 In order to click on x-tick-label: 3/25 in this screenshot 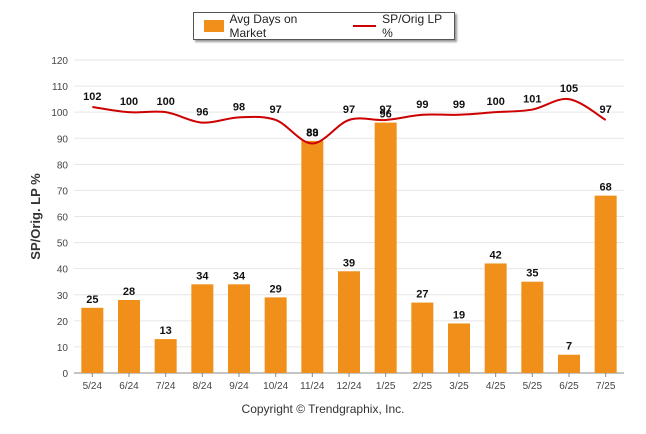, I will do `click(459, 386)`.